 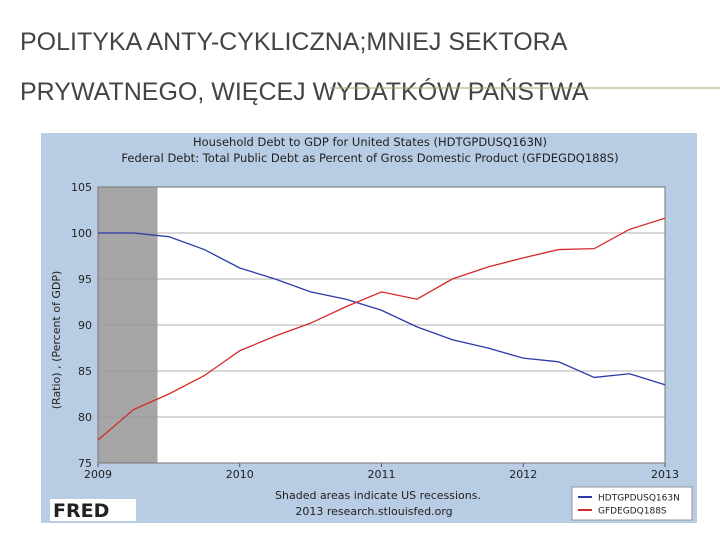 I want to click on legend, so click(x=632, y=503).